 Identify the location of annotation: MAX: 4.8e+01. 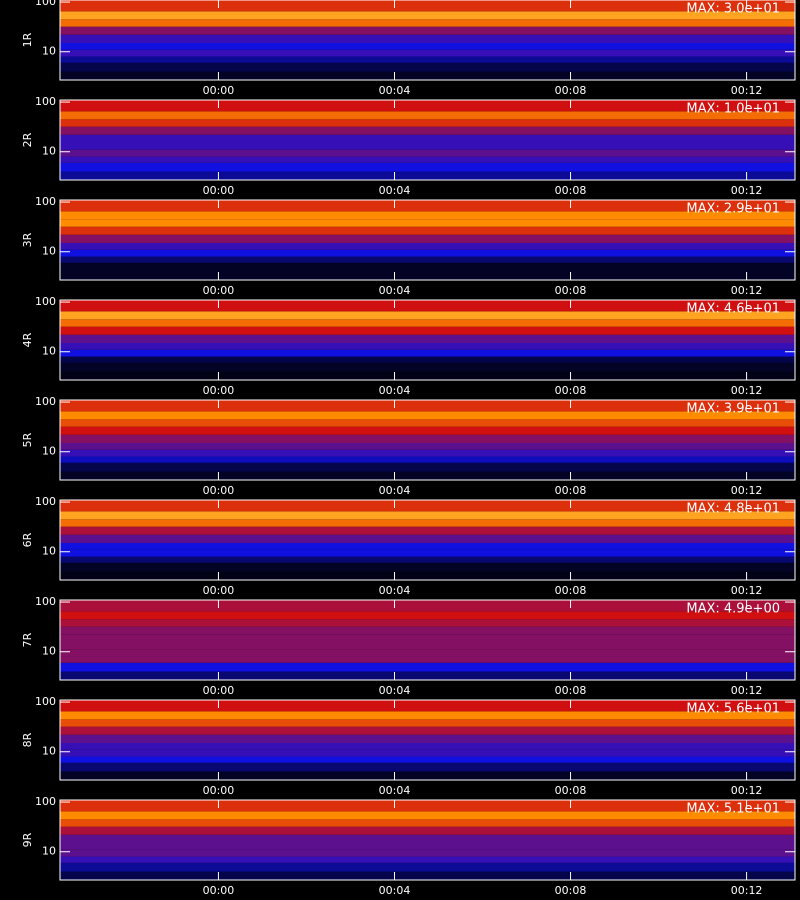
(733, 509).